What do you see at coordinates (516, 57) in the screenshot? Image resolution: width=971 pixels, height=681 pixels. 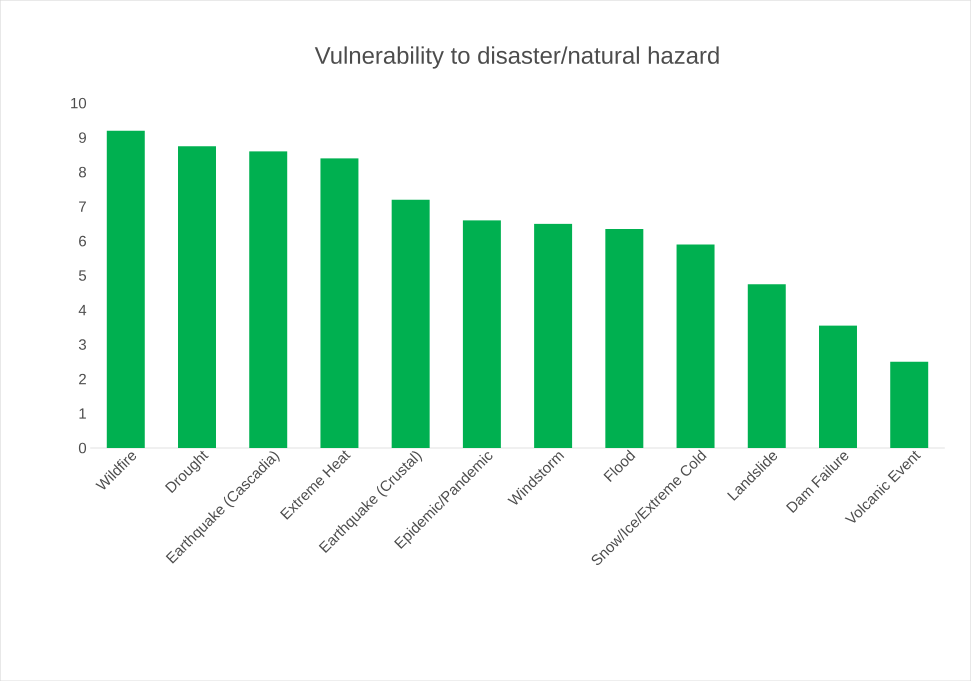 I see `chart-title: Vulnerability to disaster/natural hazard` at bounding box center [516, 57].